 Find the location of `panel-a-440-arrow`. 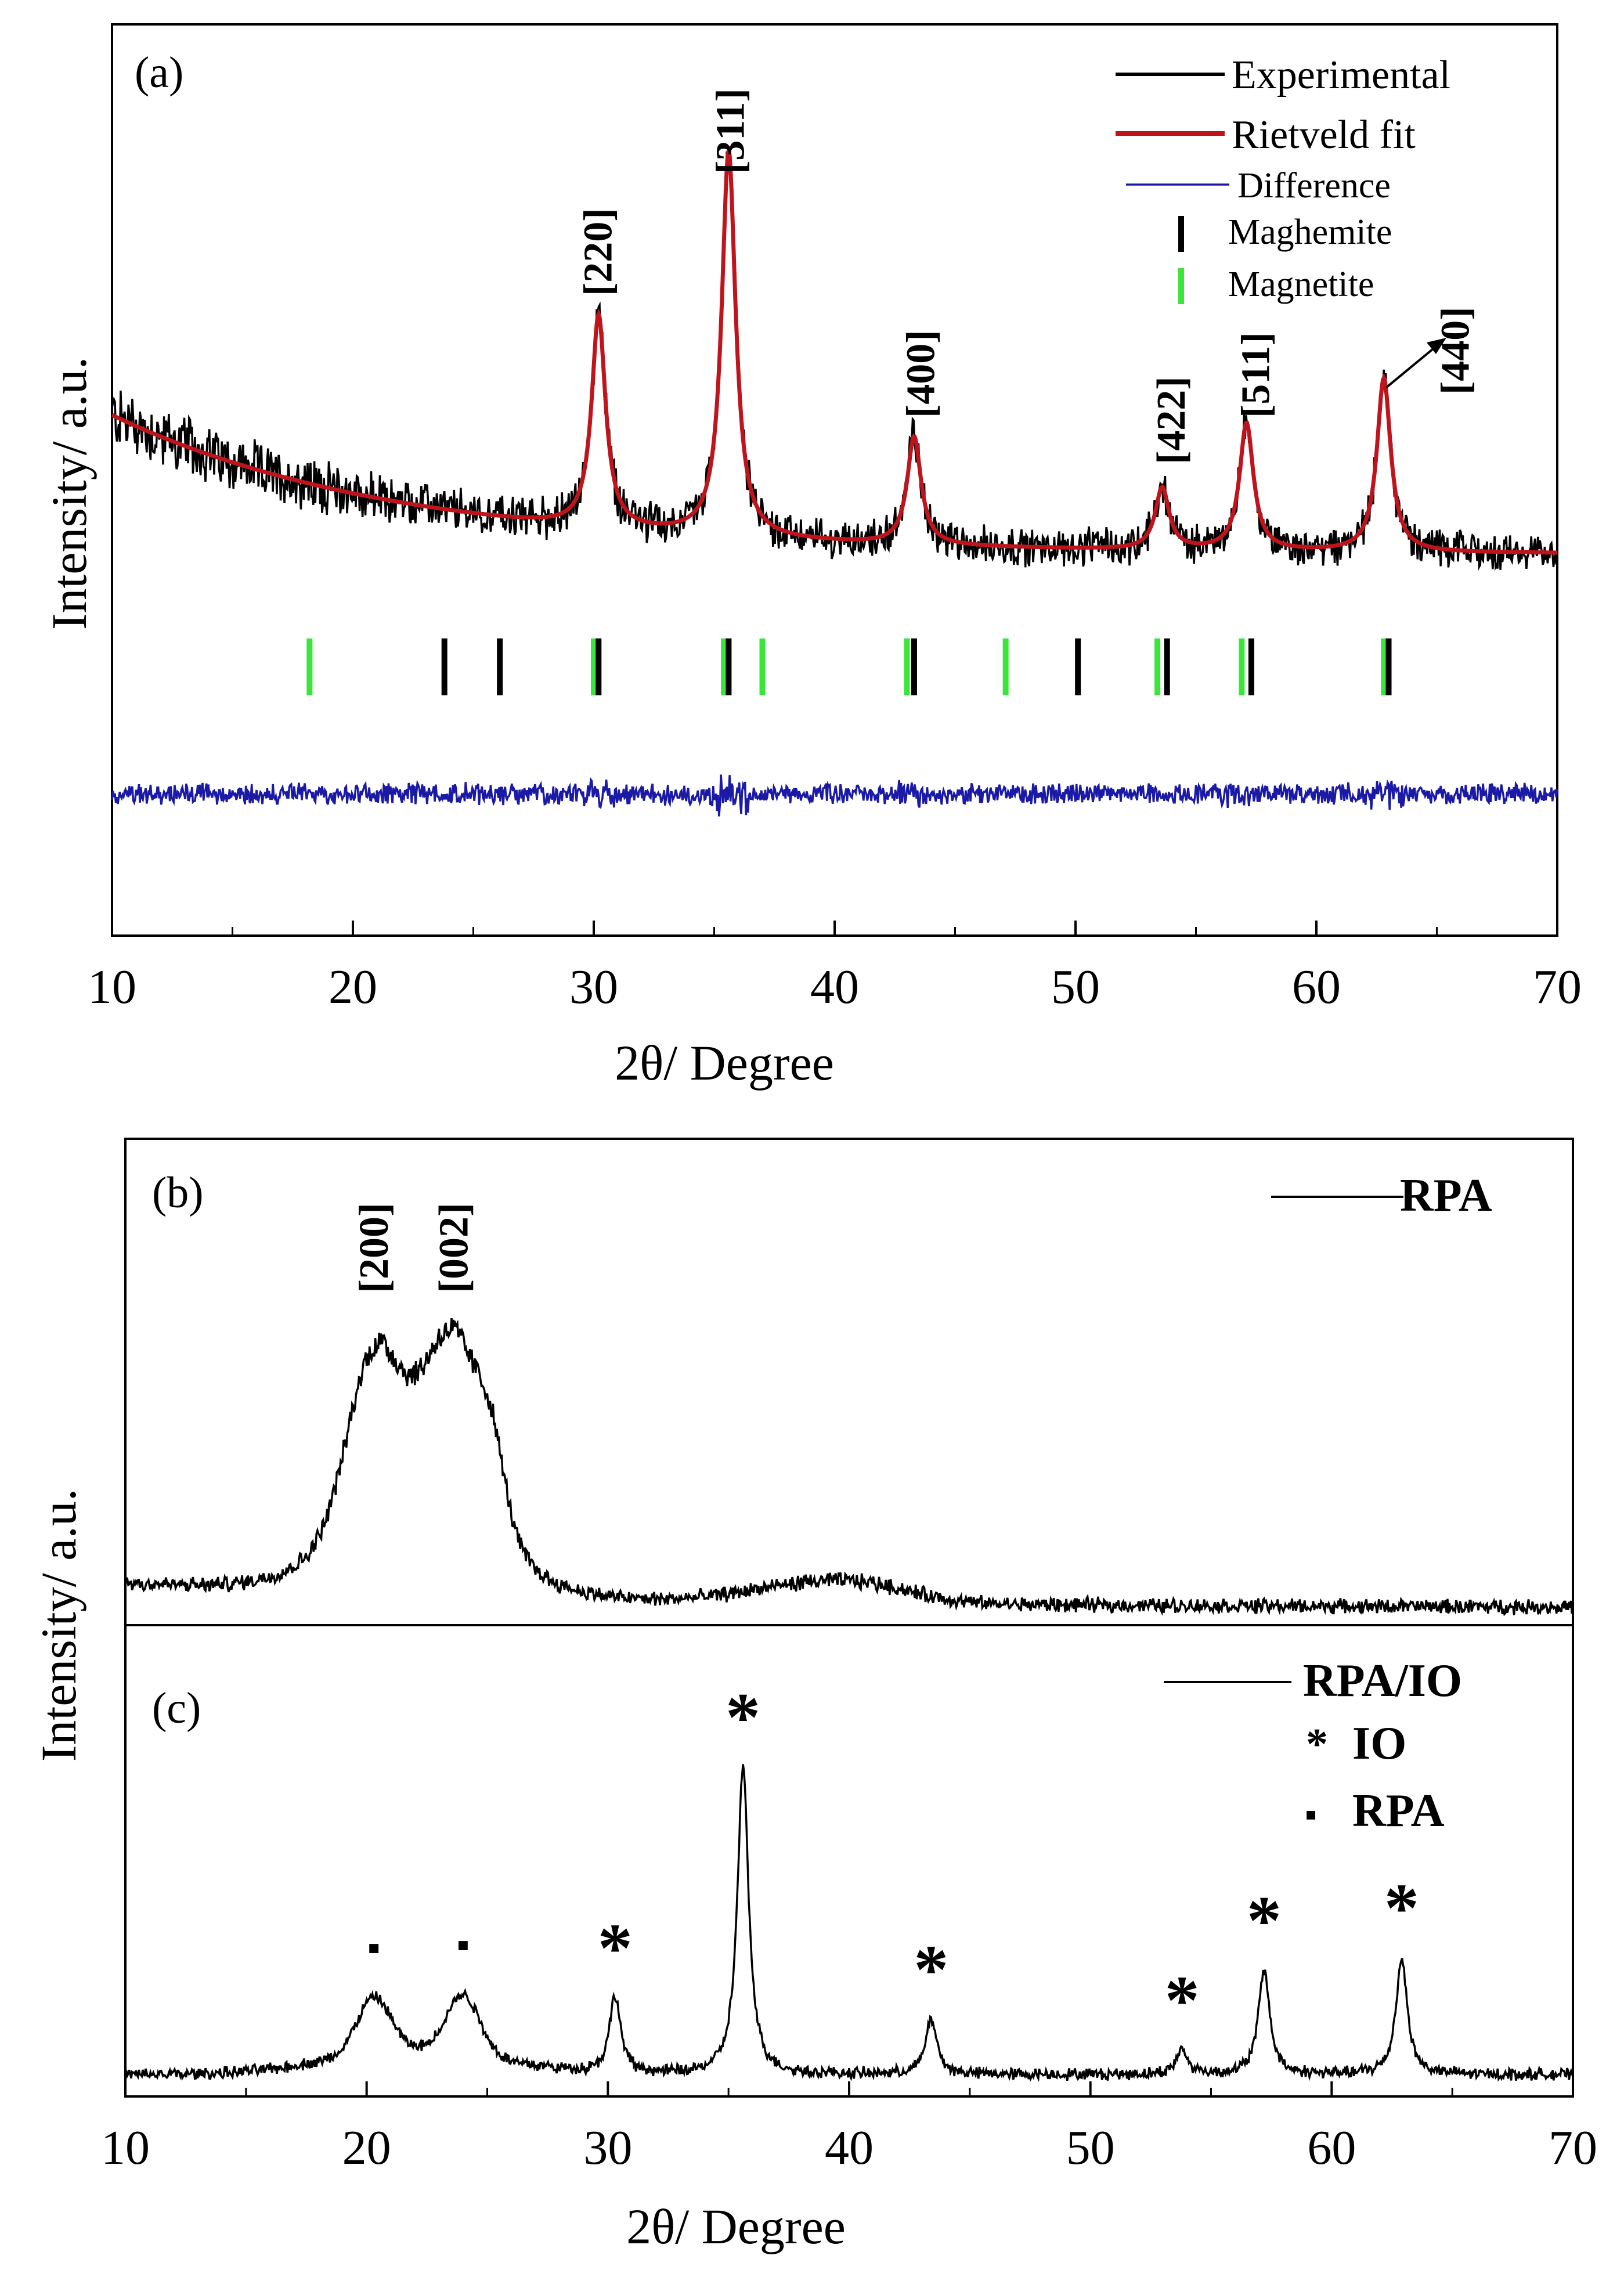

panel-a-440-arrow is located at coordinates (1415, 363).